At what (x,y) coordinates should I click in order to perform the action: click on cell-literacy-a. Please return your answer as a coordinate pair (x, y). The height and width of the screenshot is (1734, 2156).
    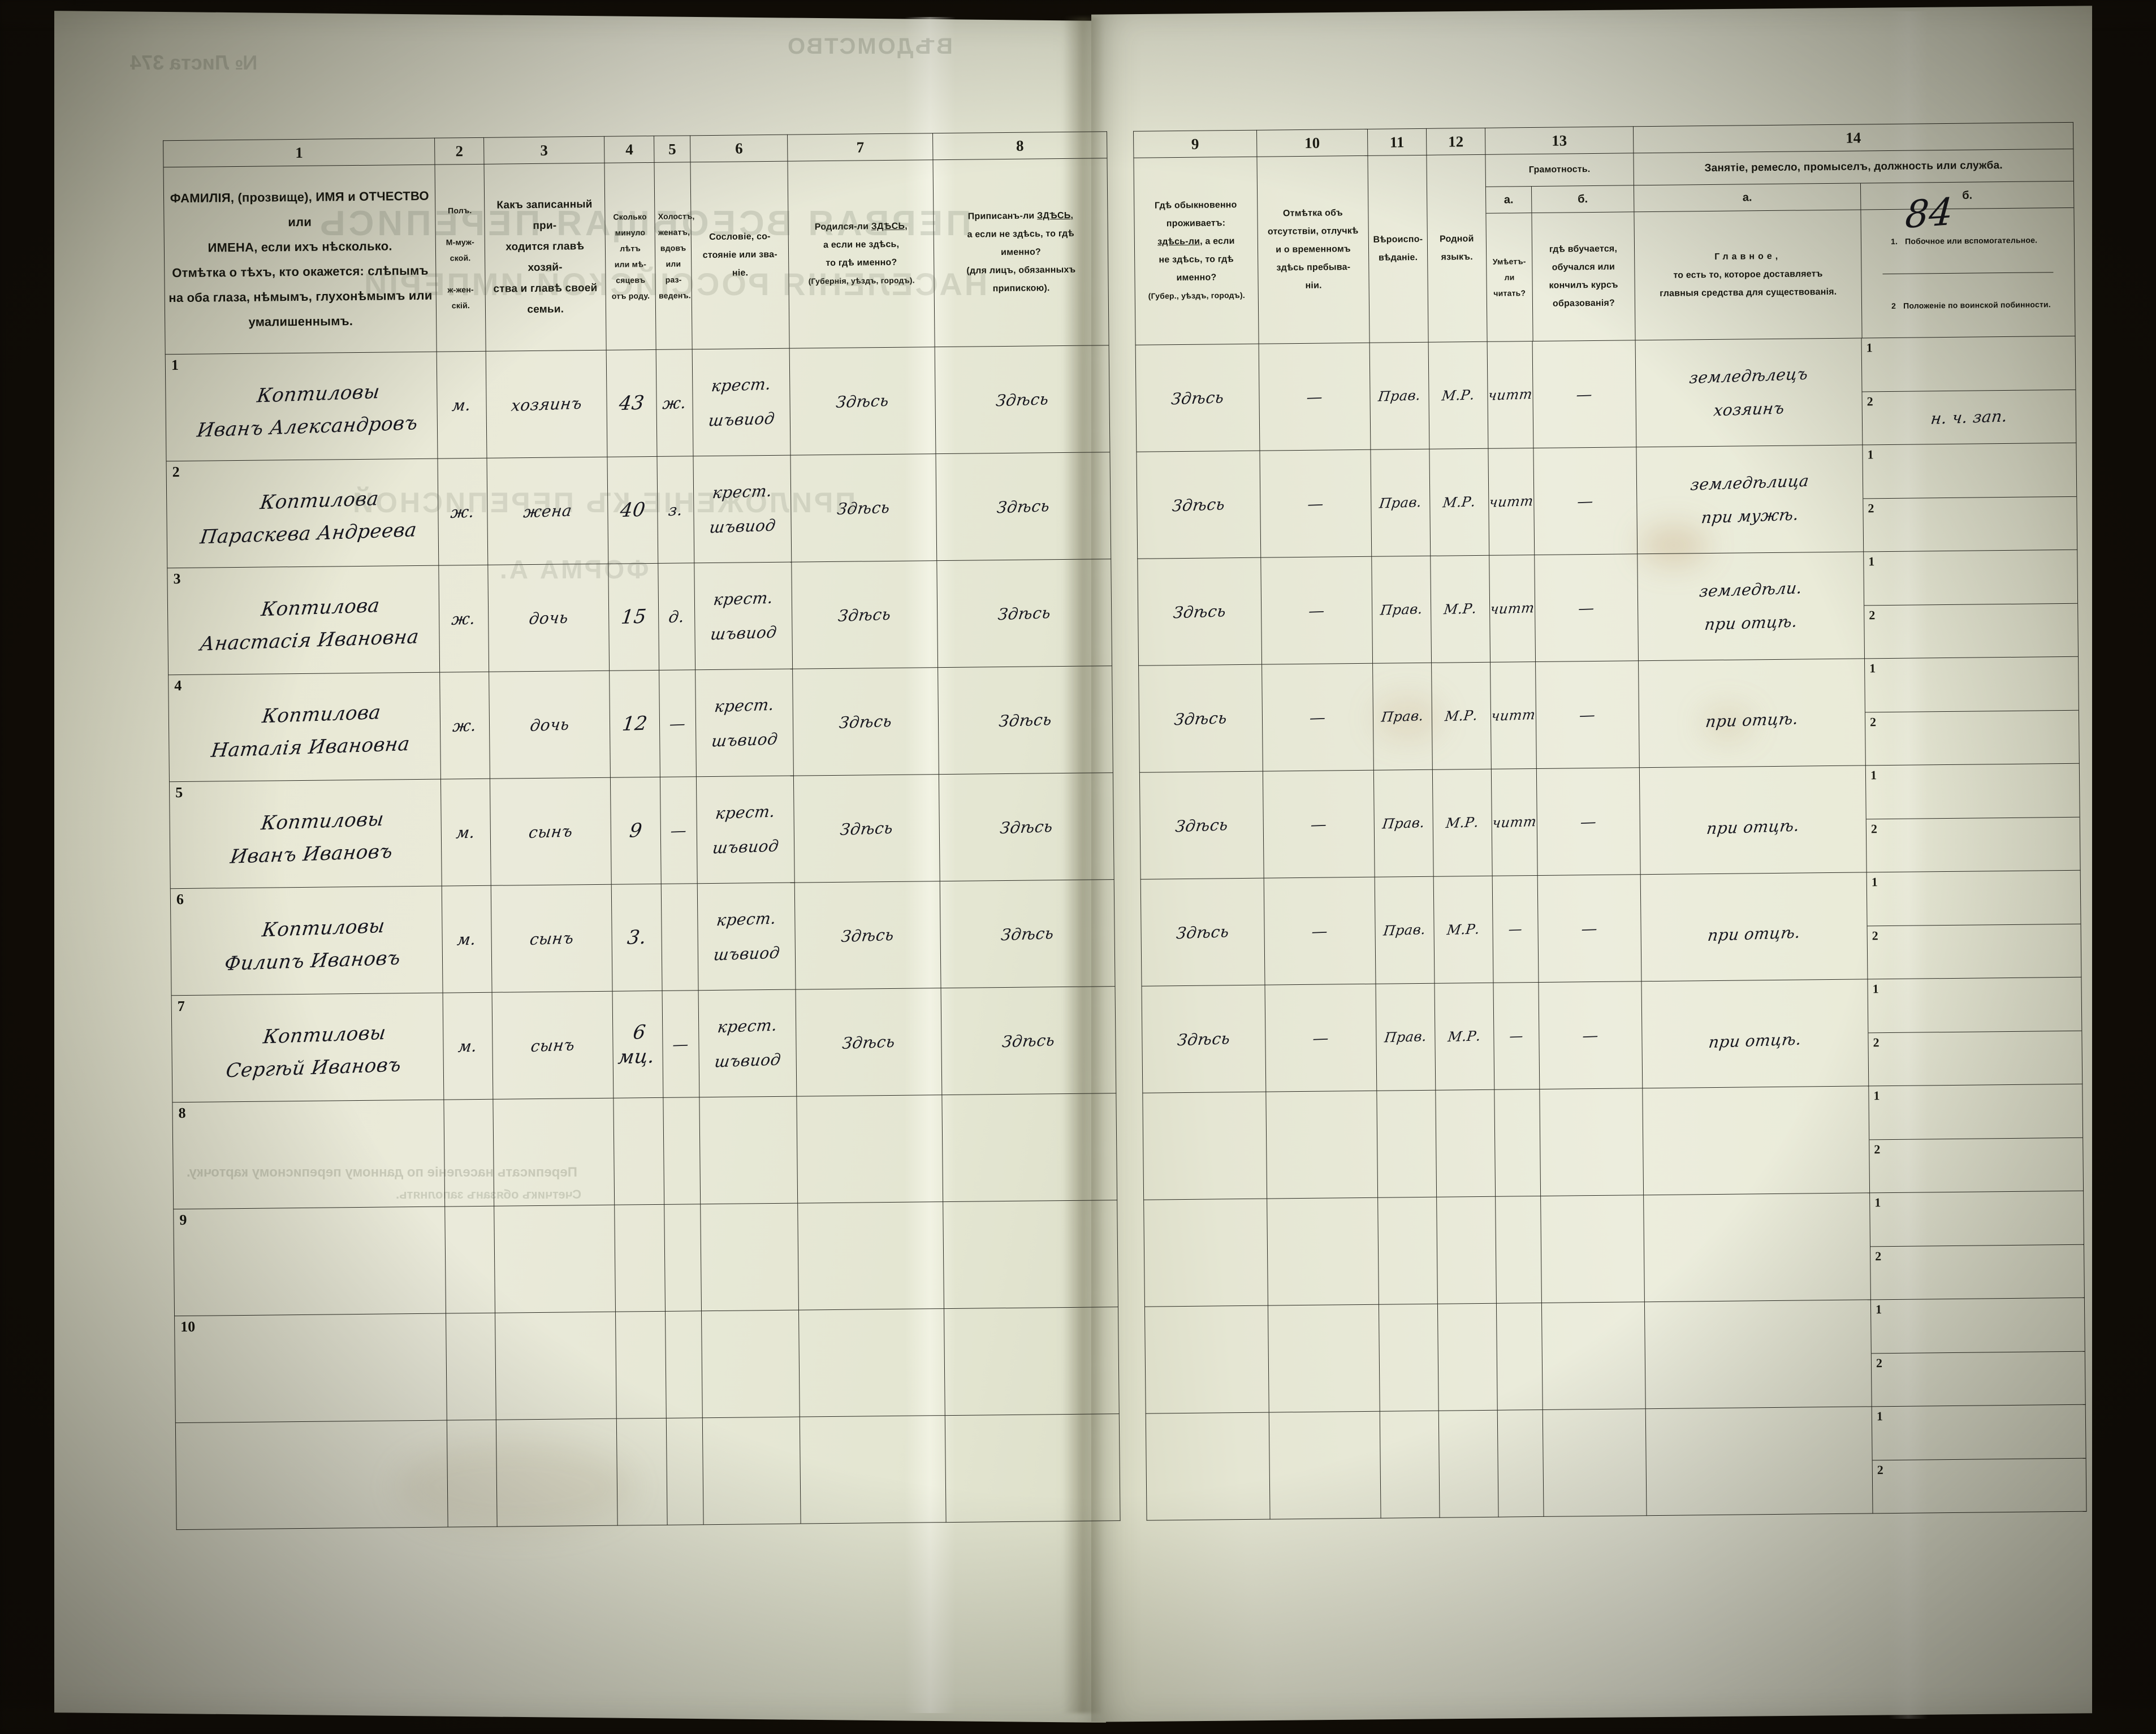
    Looking at the image, I should click on (1519, 1250).